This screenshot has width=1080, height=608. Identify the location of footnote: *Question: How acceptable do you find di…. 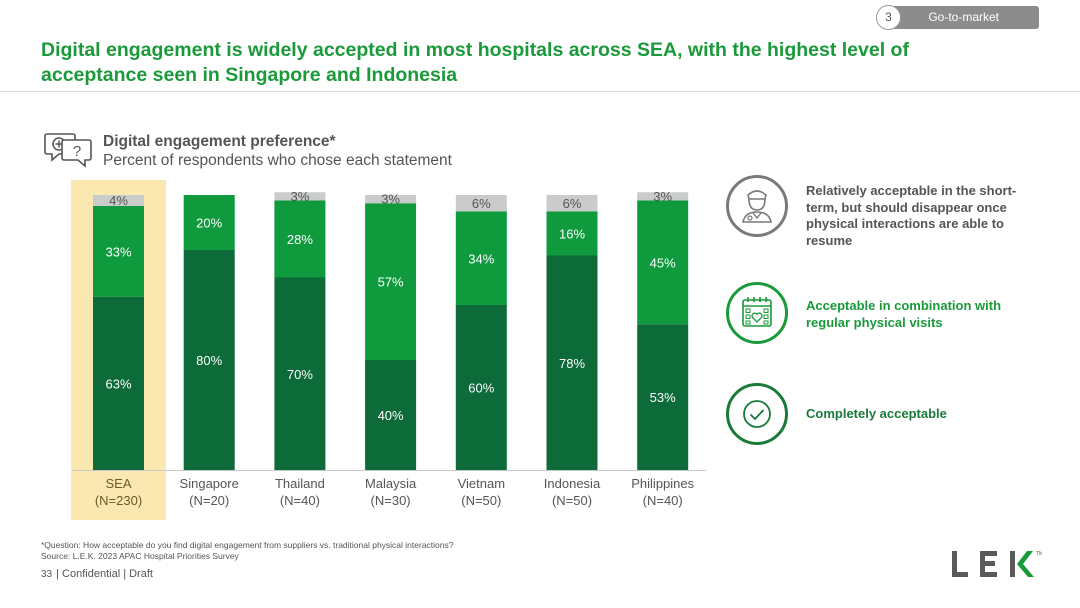
(247, 551).